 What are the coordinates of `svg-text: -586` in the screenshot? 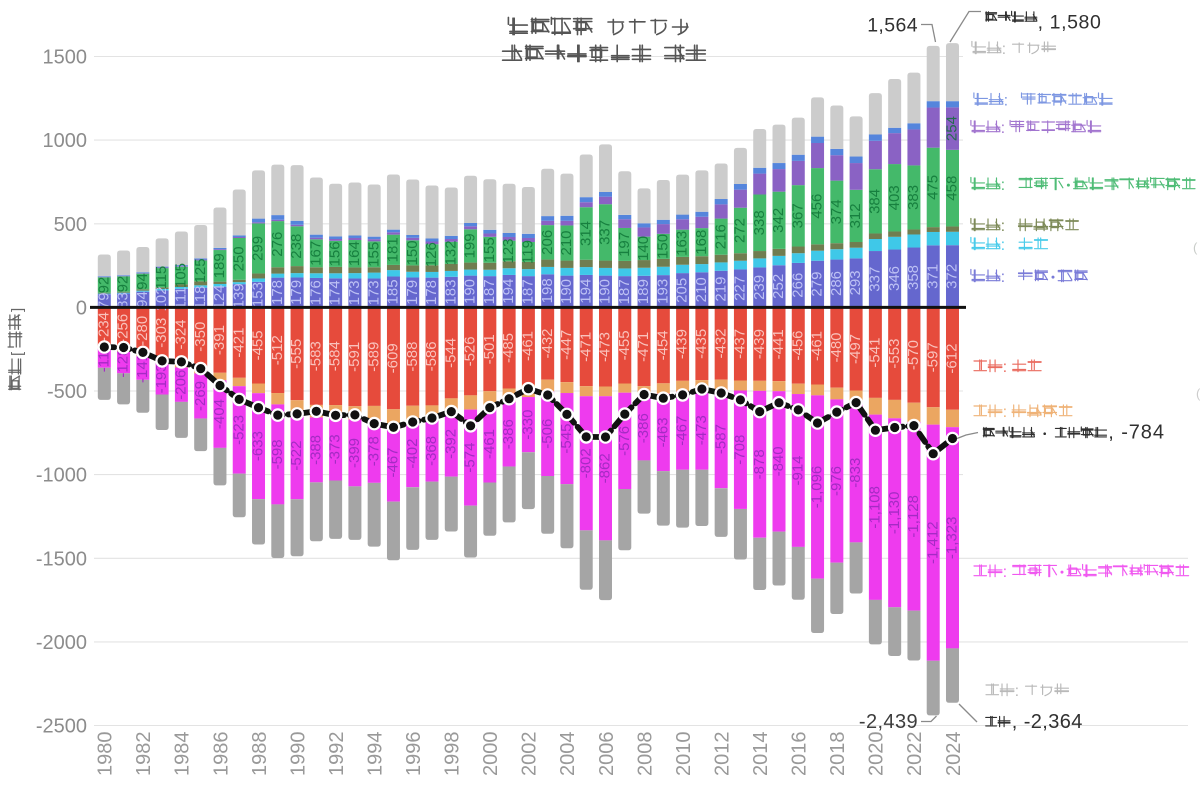 It's located at (431, 356).